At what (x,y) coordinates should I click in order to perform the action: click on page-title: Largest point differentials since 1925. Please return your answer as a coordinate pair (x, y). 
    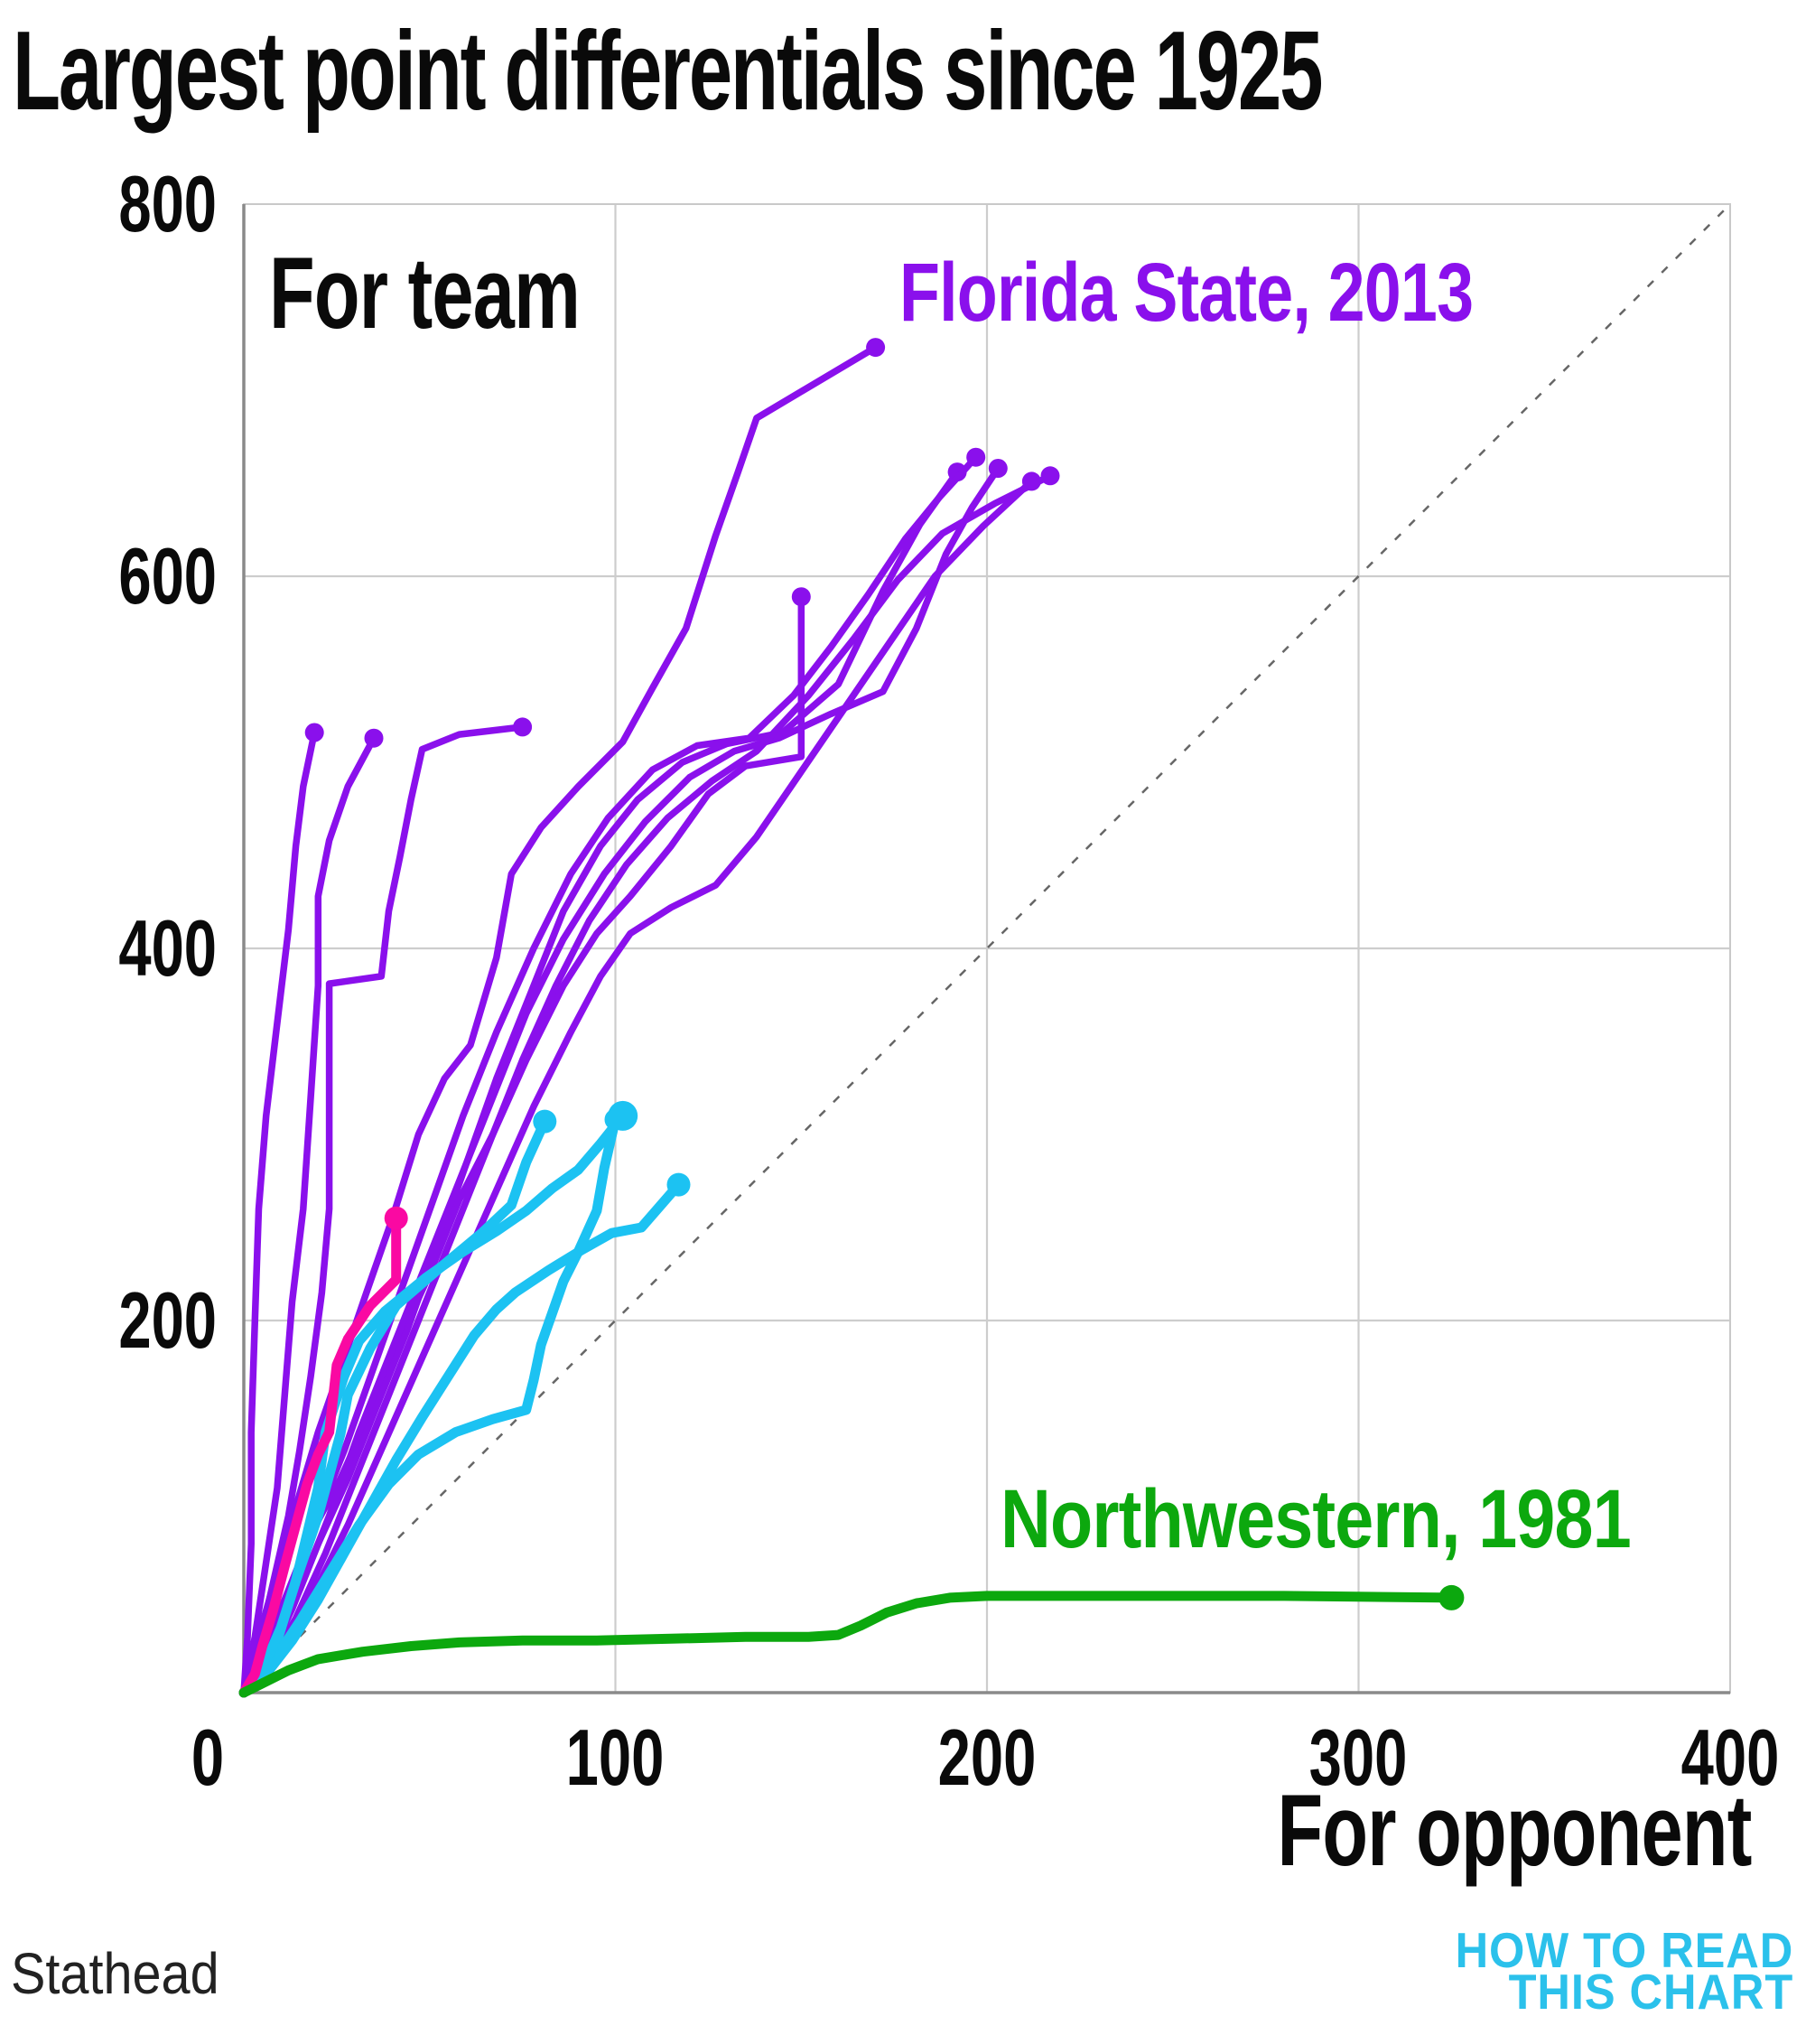
    Looking at the image, I should click on (668, 71).